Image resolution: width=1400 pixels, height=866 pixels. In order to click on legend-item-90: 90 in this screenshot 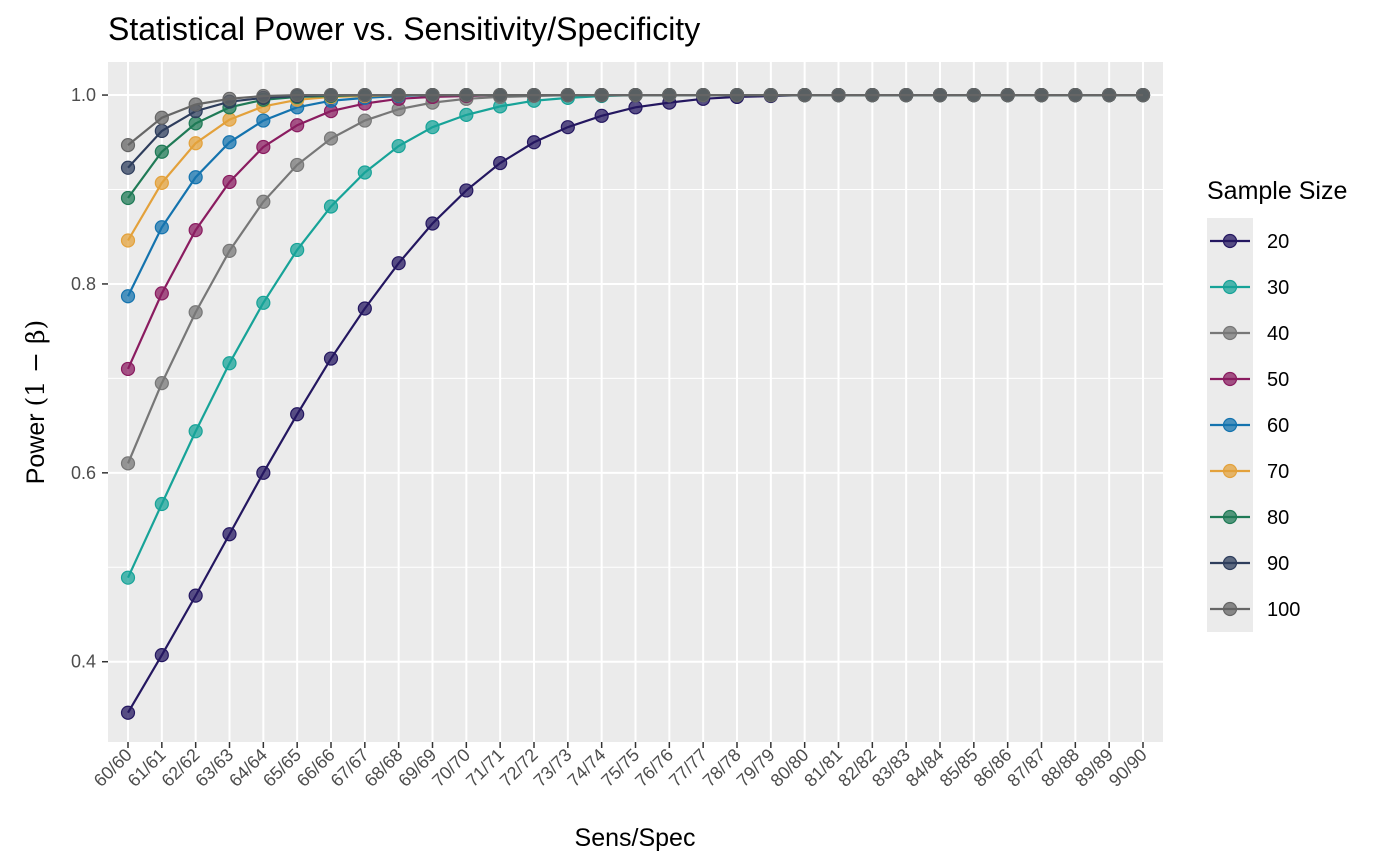, I will do `click(1249, 564)`.